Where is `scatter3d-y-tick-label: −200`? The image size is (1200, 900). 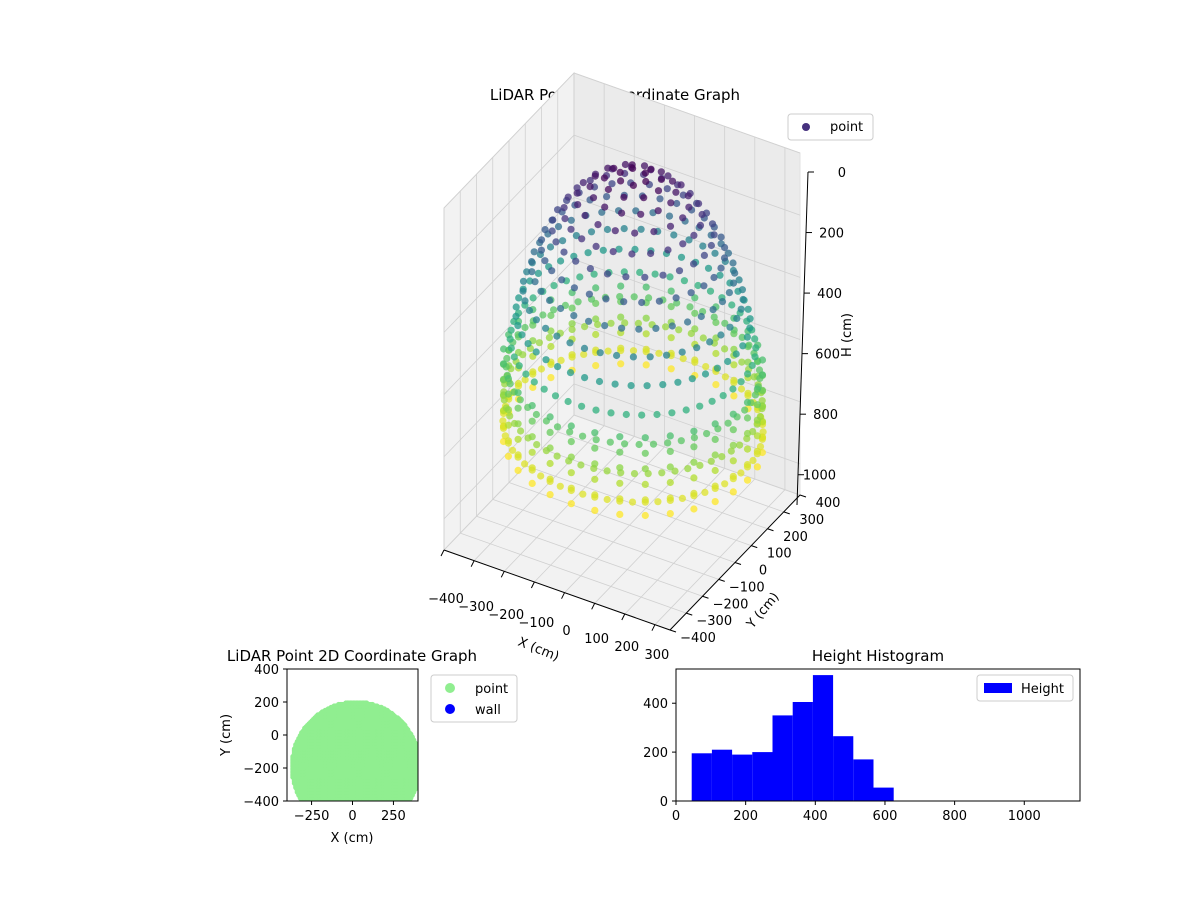
scatter3d-y-tick-label: −200 is located at coordinates (731, 604).